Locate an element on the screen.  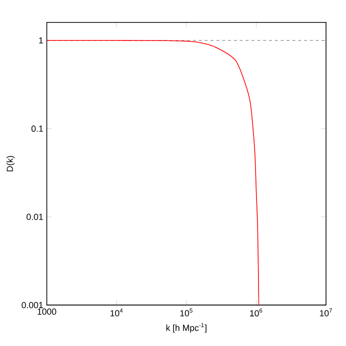
x-tick-label: 10$^{7}$ is located at coordinates (326, 312).